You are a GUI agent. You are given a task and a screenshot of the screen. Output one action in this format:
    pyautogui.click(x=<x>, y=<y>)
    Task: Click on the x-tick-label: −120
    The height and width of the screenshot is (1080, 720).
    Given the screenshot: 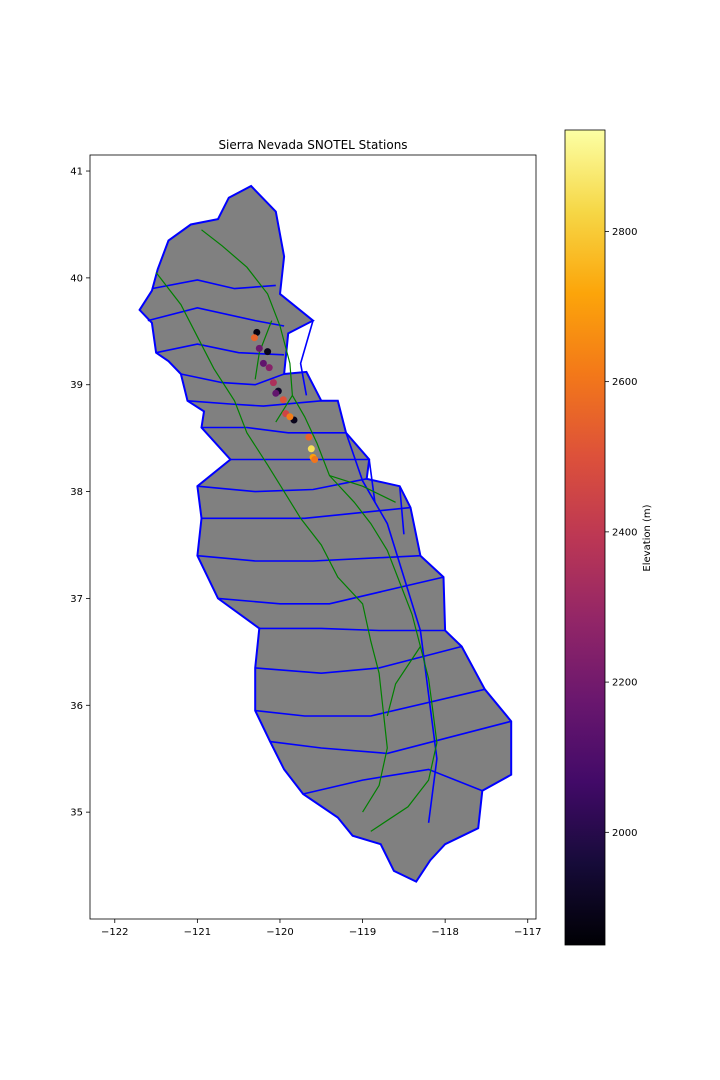 What is the action you would take?
    pyautogui.click(x=279, y=932)
    